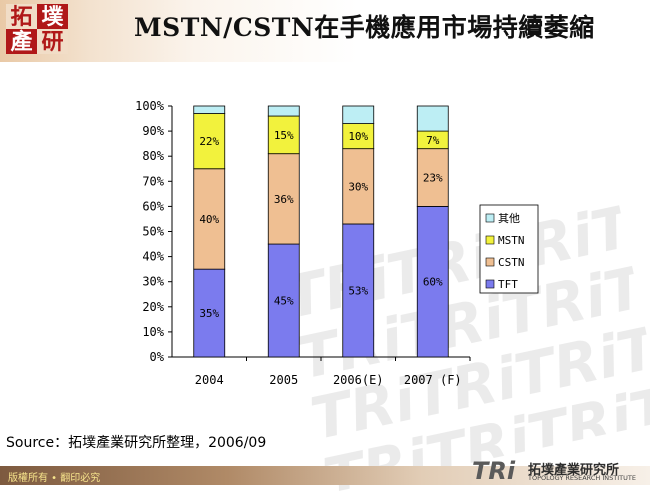  Describe the element at coordinates (209, 380) in the screenshot. I see `x-tick-label: 2004` at that location.